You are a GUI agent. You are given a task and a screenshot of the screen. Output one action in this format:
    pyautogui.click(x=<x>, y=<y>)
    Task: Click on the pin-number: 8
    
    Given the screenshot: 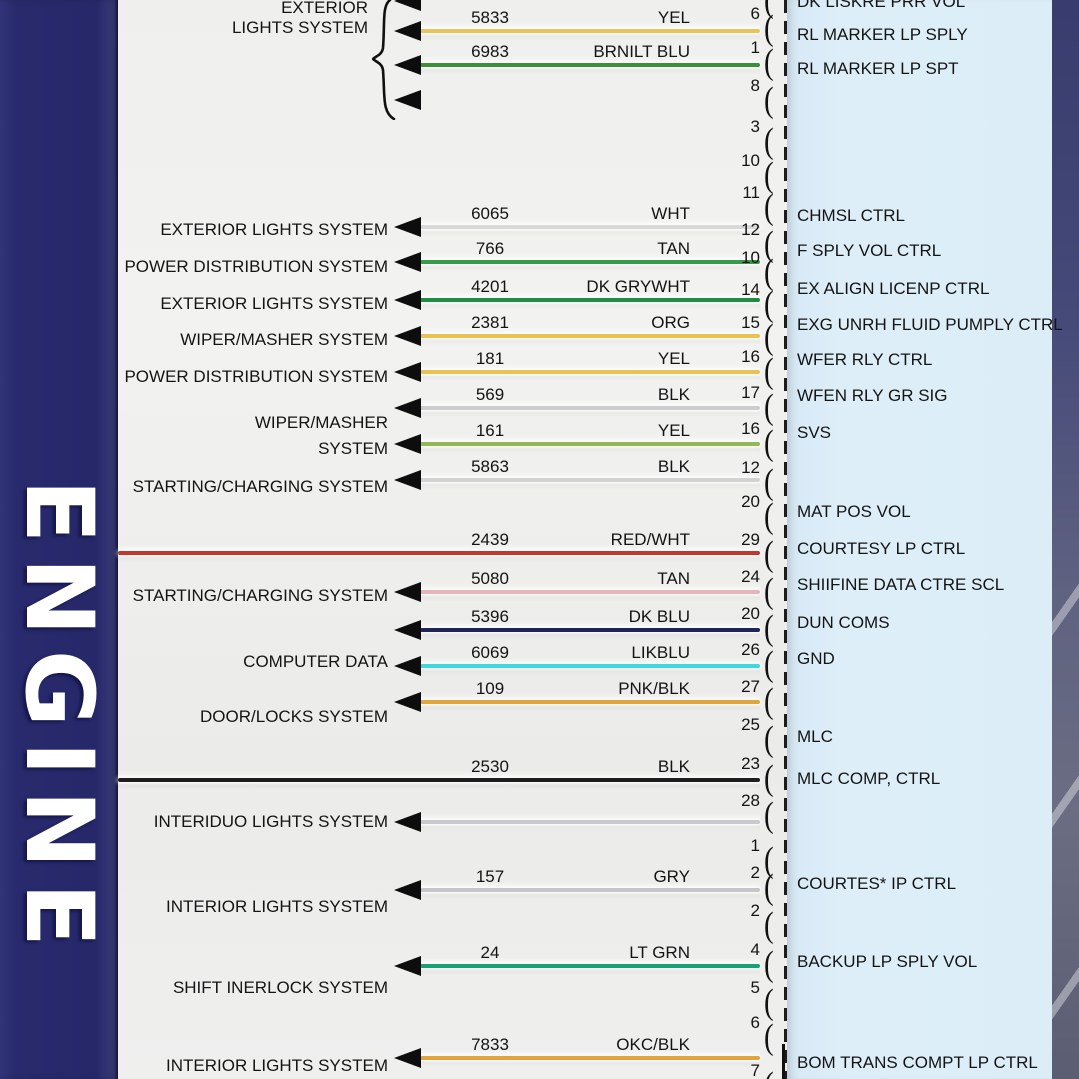 What is the action you would take?
    pyautogui.click(x=755, y=85)
    